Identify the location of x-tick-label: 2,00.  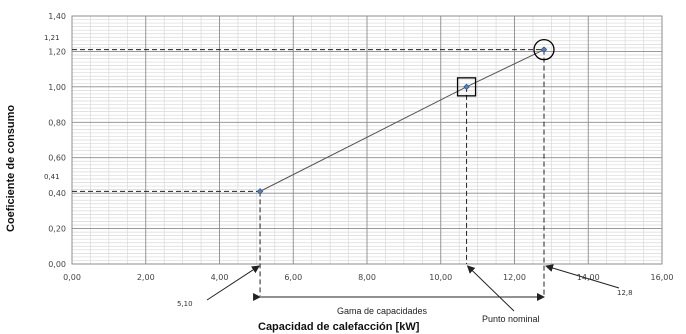
(146, 277).